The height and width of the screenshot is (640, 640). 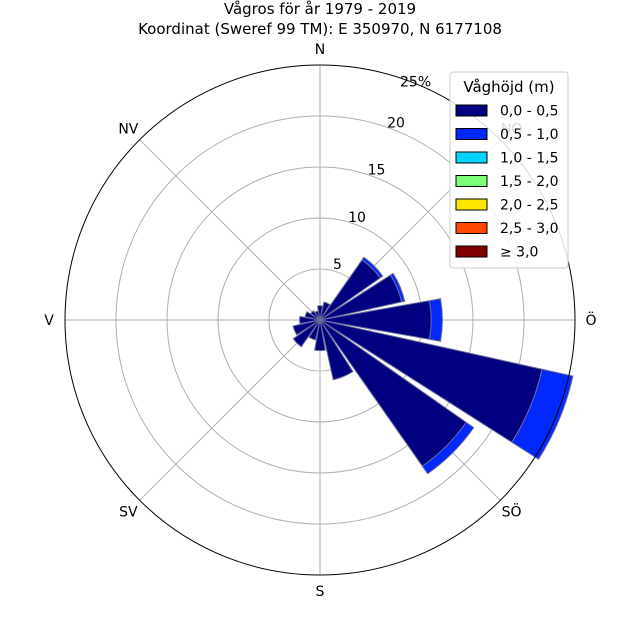 I want to click on radial-tick-20: 20, so click(x=396, y=124).